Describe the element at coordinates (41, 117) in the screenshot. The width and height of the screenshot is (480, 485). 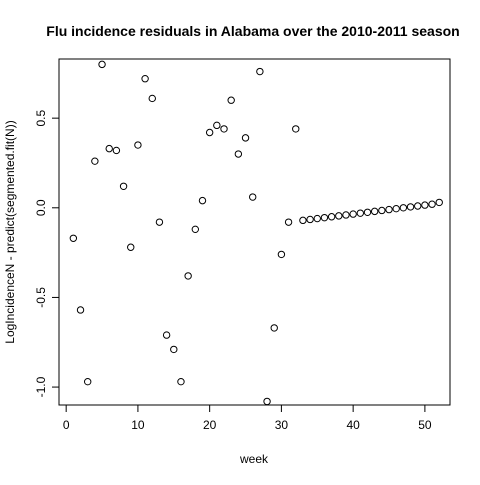
I see `y-tick-label: 0.5` at that location.